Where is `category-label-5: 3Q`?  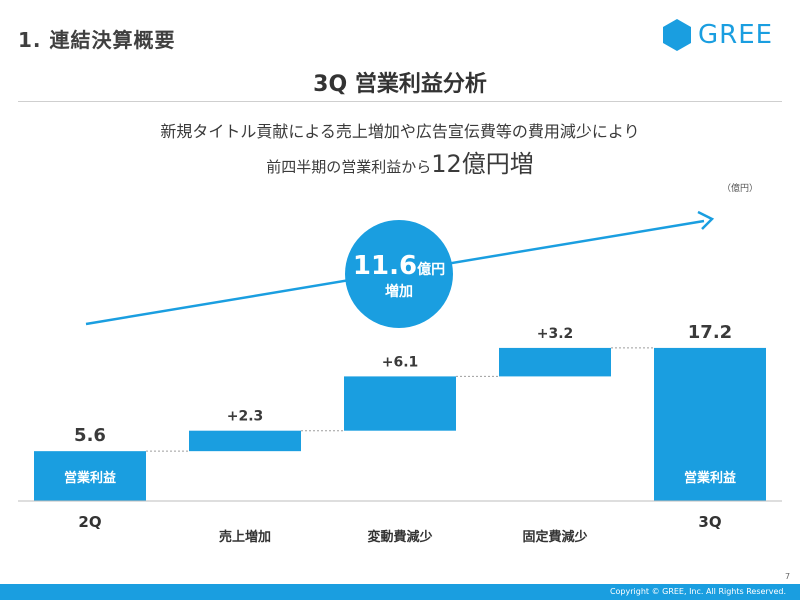 category-label-5: 3Q is located at coordinates (709, 522).